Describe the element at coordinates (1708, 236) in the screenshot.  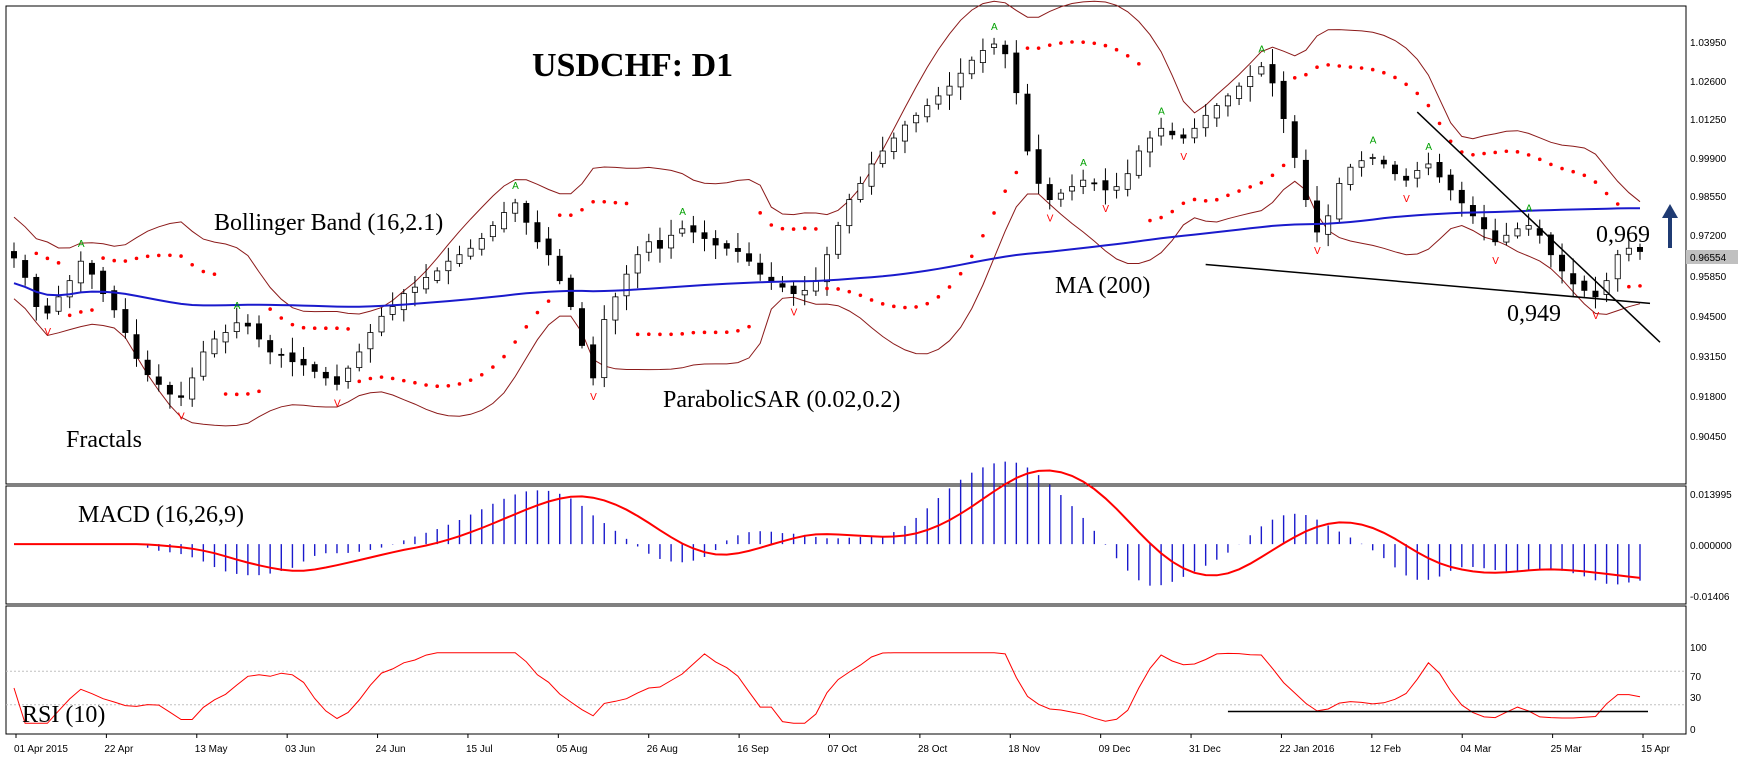
I see `price-tick: 0.97200` at that location.